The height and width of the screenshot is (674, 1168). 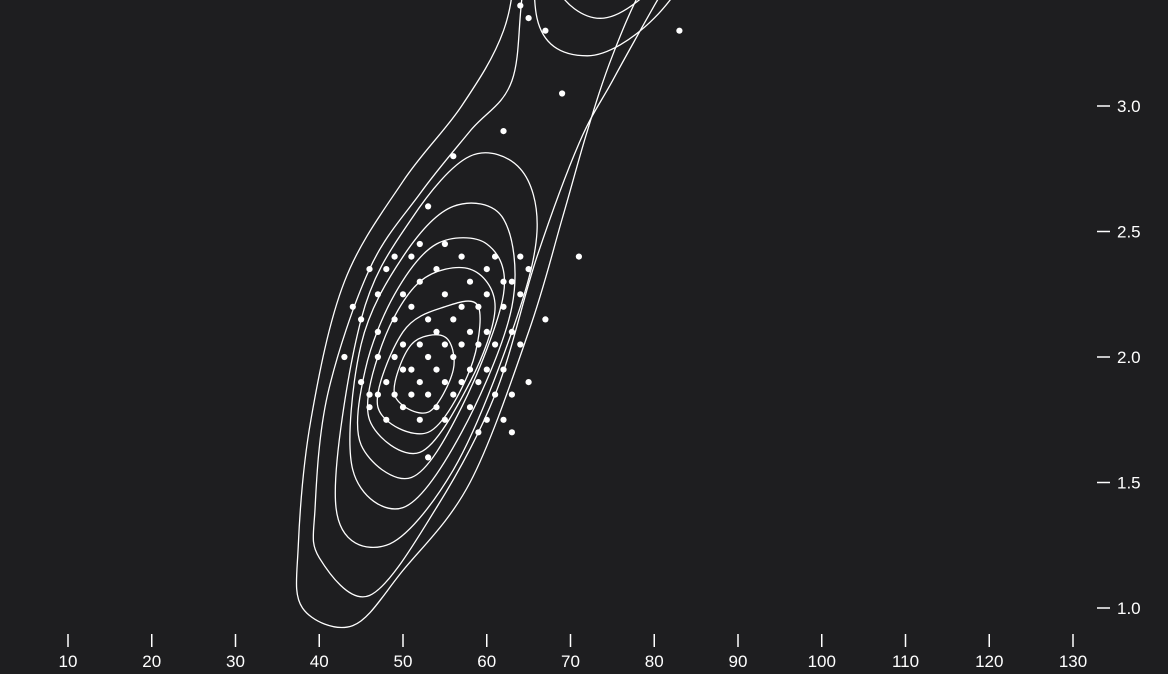 I want to click on x-tick-label: 40, so click(x=319, y=661).